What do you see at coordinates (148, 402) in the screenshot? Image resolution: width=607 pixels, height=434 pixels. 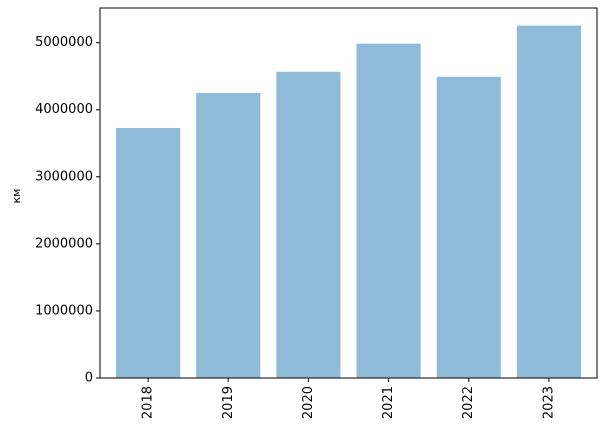 I see `x-tick-label: 2018` at bounding box center [148, 402].